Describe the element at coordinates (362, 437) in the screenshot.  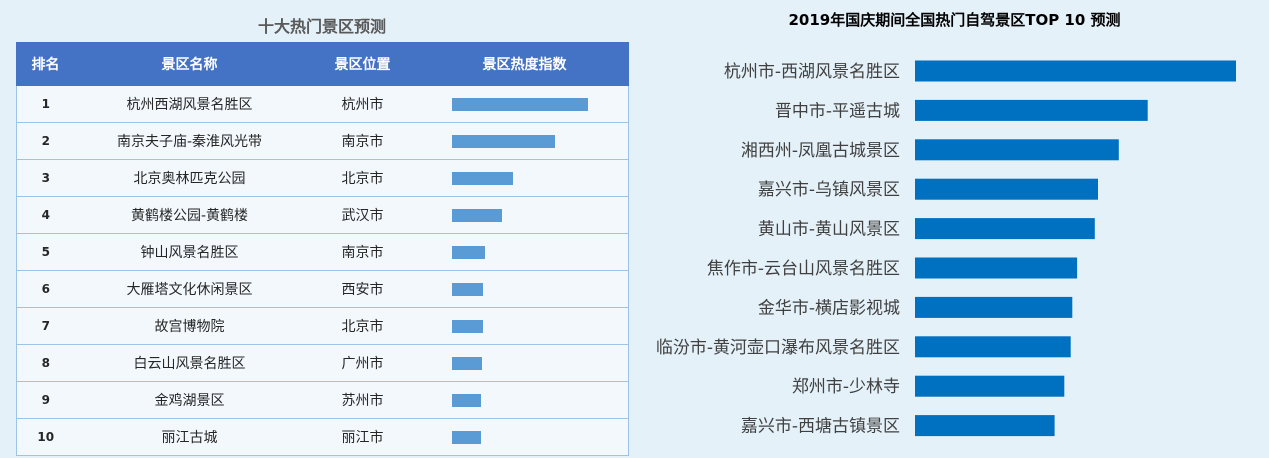
I see `location-cell: 丽江市` at that location.